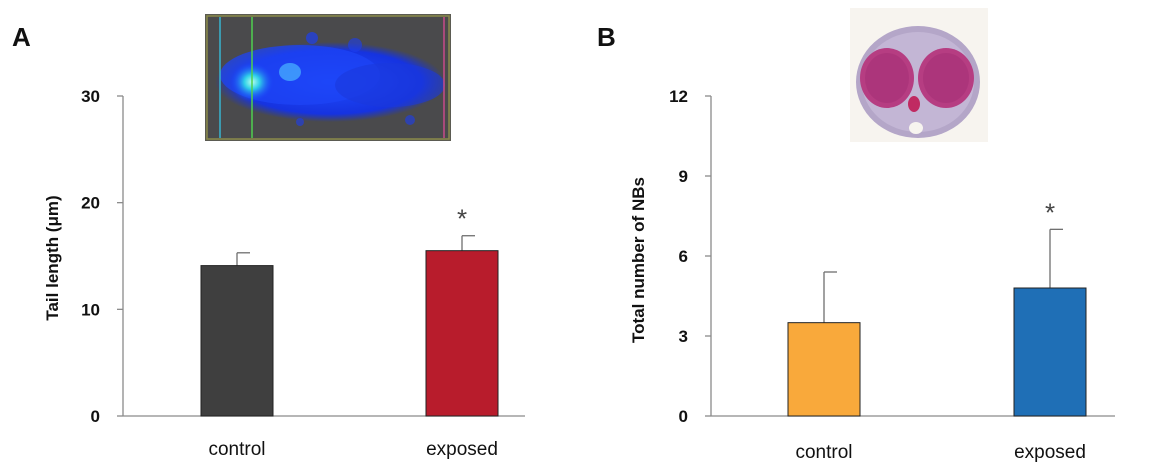 The image size is (1149, 463). I want to click on panel-a-bars: control exposed *, so click(349, 332).